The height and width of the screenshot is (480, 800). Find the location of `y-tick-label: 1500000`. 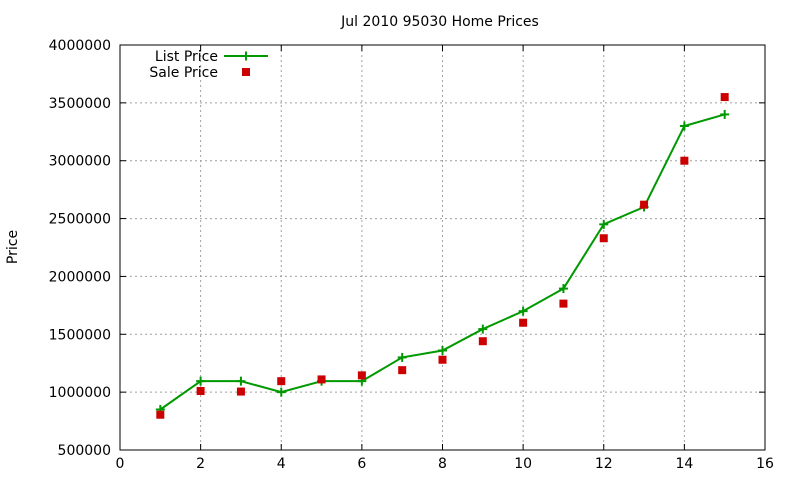

y-tick-label: 1500000 is located at coordinates (80, 335).